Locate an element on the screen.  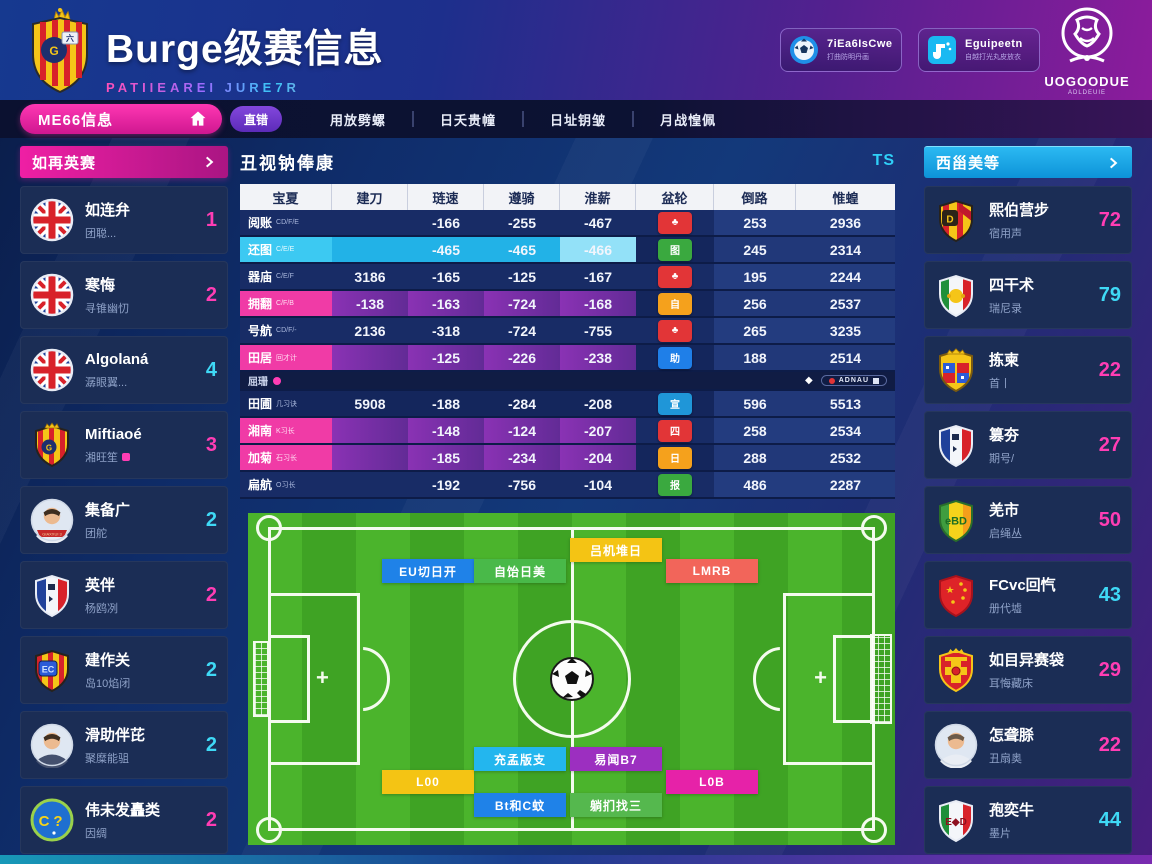
shield-ebd-badge-icon: eBD is located at coordinates (956, 520).